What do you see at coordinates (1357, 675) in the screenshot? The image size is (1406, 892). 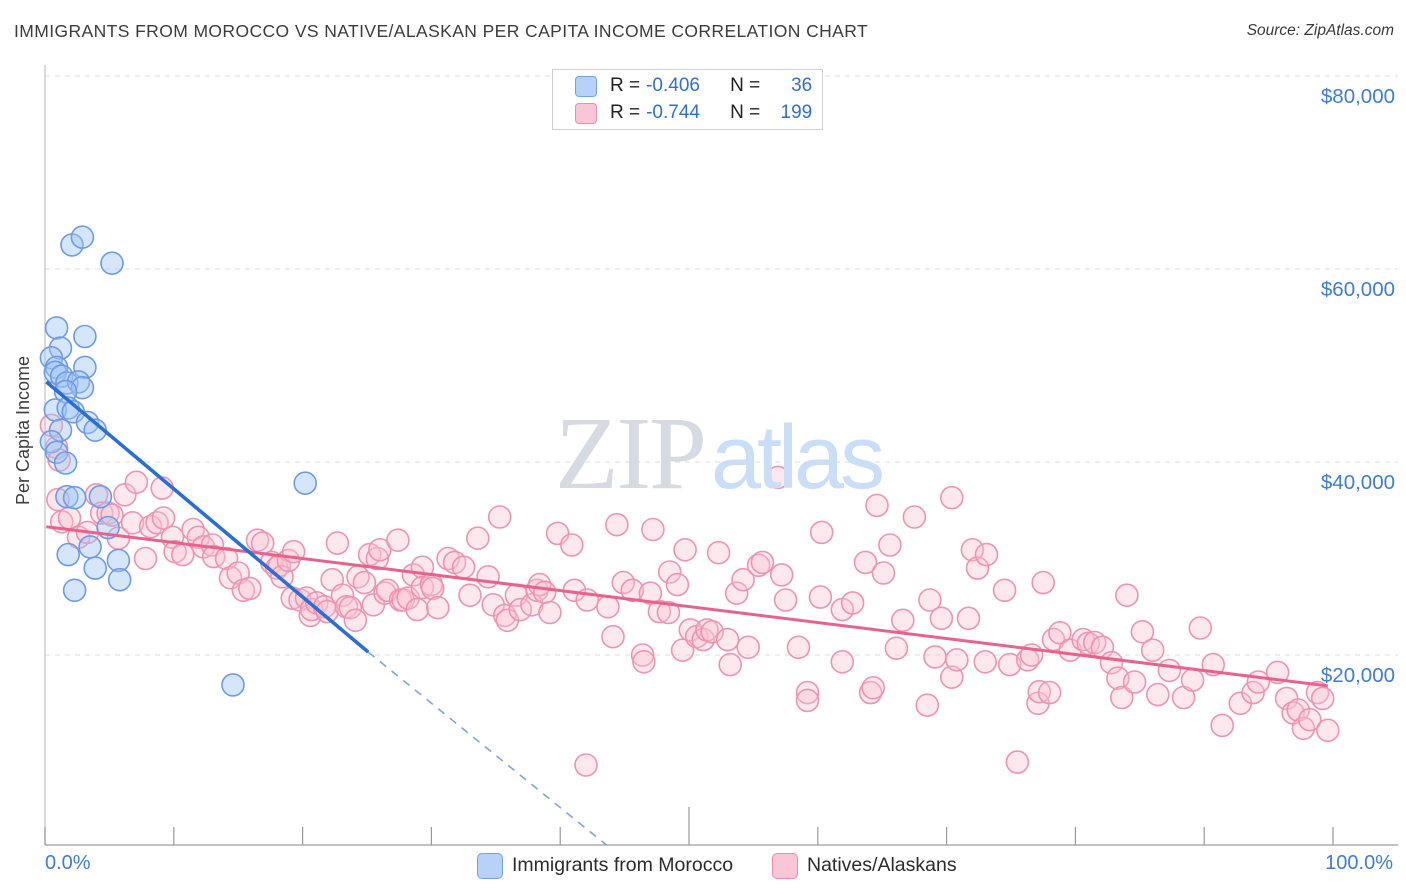 I see `y-tick-label: $20,000` at bounding box center [1357, 675].